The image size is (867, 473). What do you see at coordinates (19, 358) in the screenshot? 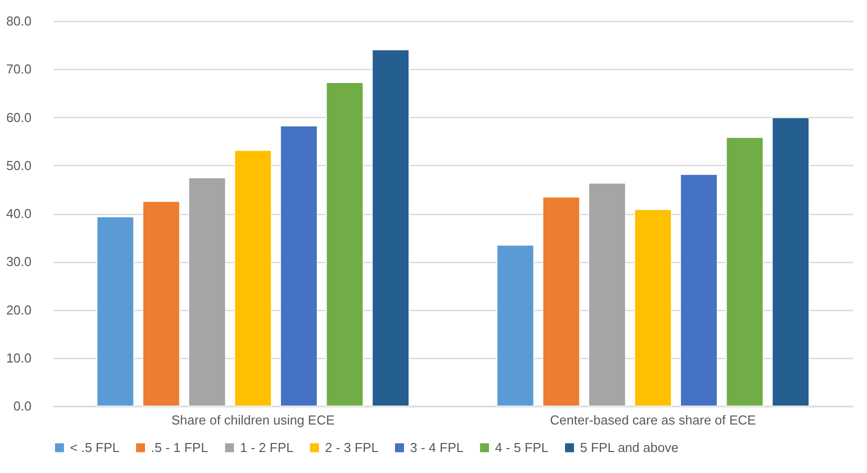
I see `y-tick-label: 10.0` at bounding box center [19, 358].